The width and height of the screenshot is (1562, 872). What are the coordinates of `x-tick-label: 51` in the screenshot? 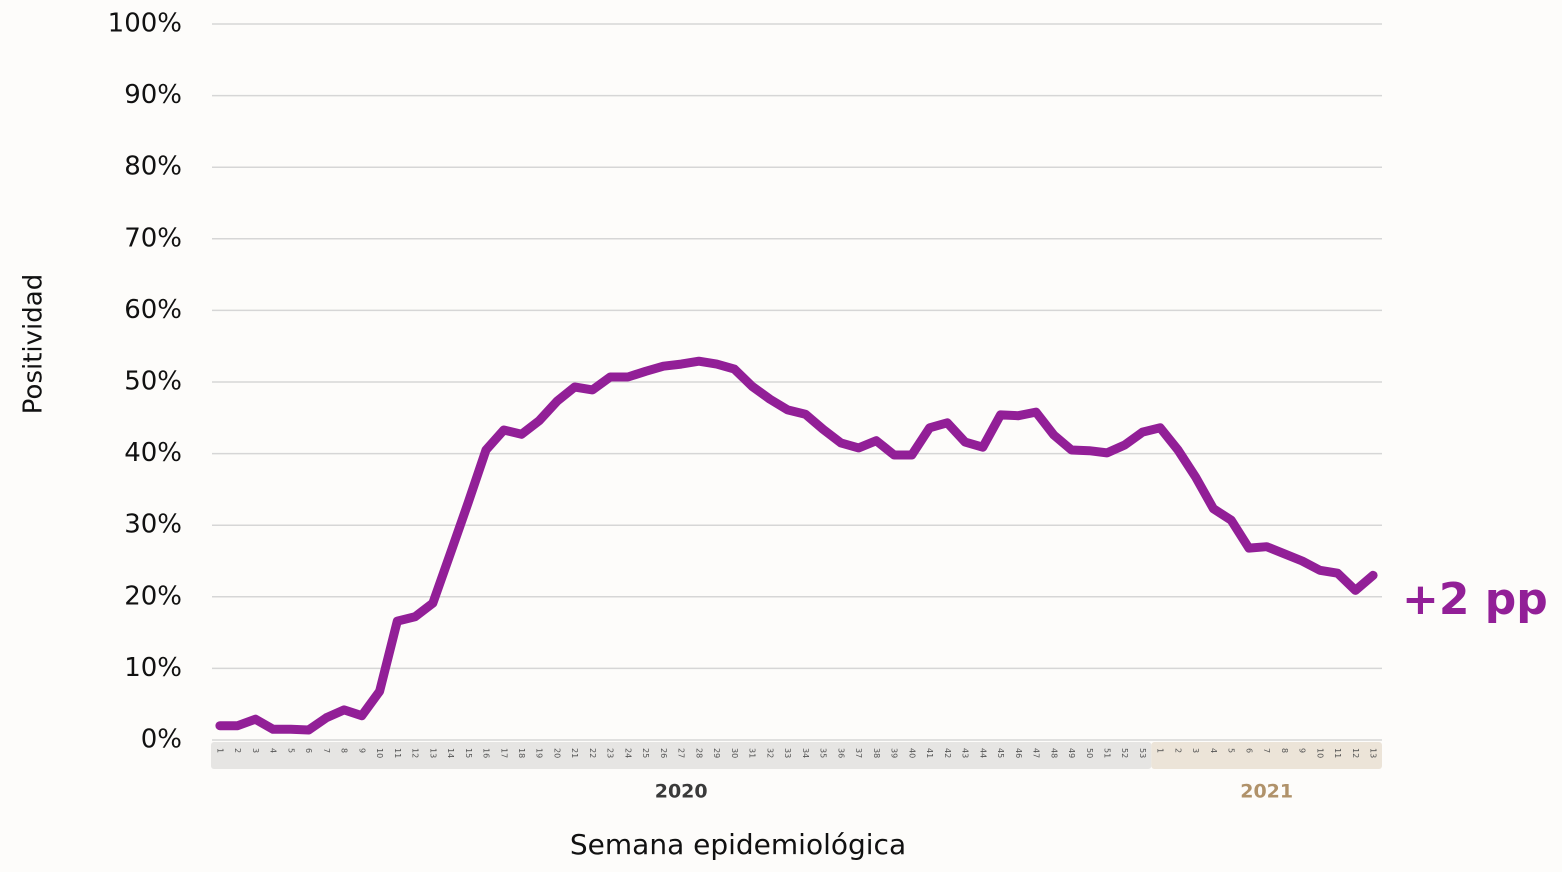 It's located at (1106, 753).